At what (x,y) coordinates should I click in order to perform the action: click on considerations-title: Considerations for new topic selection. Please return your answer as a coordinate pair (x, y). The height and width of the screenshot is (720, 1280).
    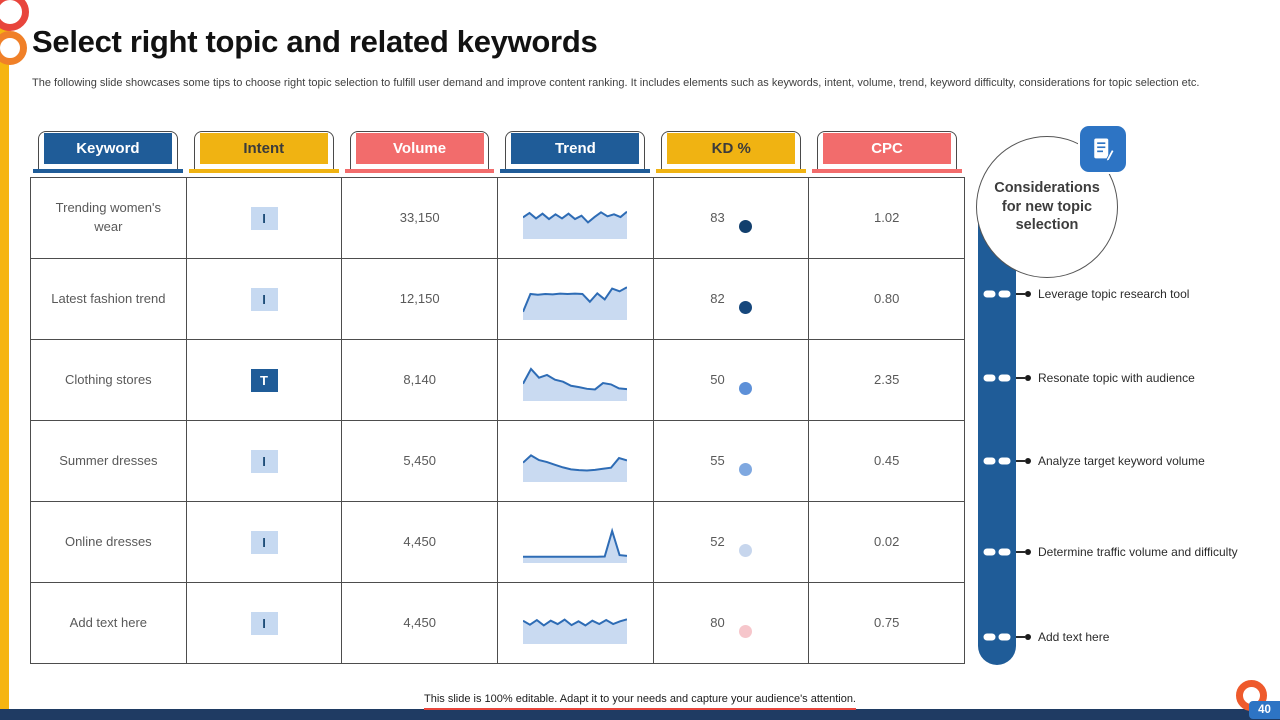
    Looking at the image, I should click on (1047, 206).